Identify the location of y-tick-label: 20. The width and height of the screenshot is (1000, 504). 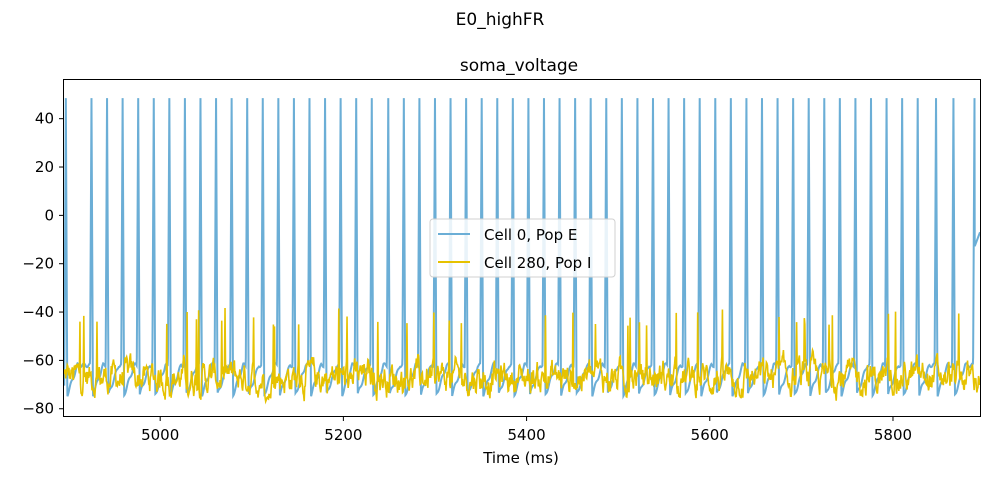
(44, 167).